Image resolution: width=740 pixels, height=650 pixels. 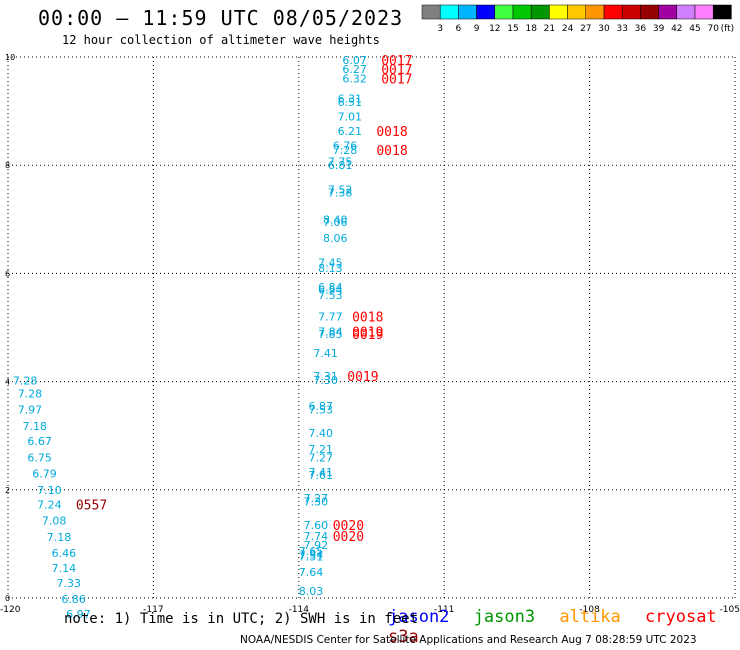 I want to click on swh-value-label: 8.03, so click(x=311, y=591).